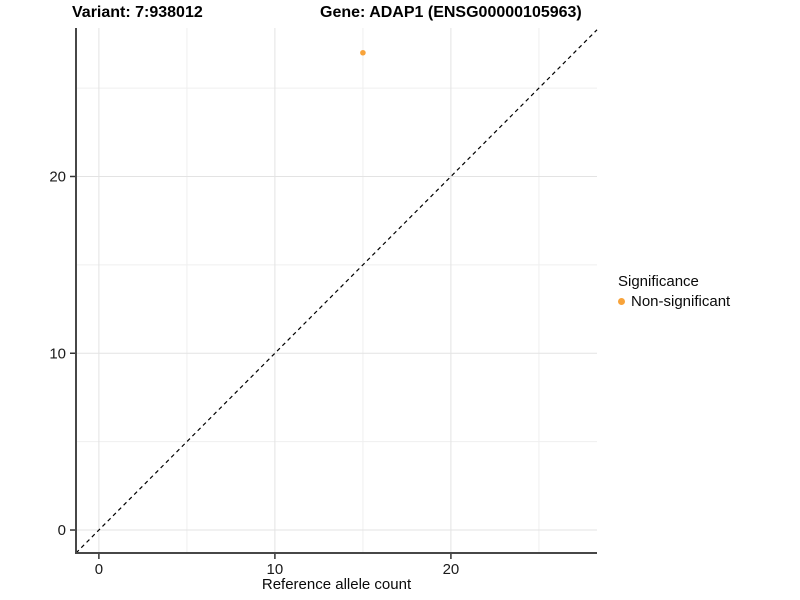  What do you see at coordinates (99, 569) in the screenshot?
I see `x-tick-label: 0` at bounding box center [99, 569].